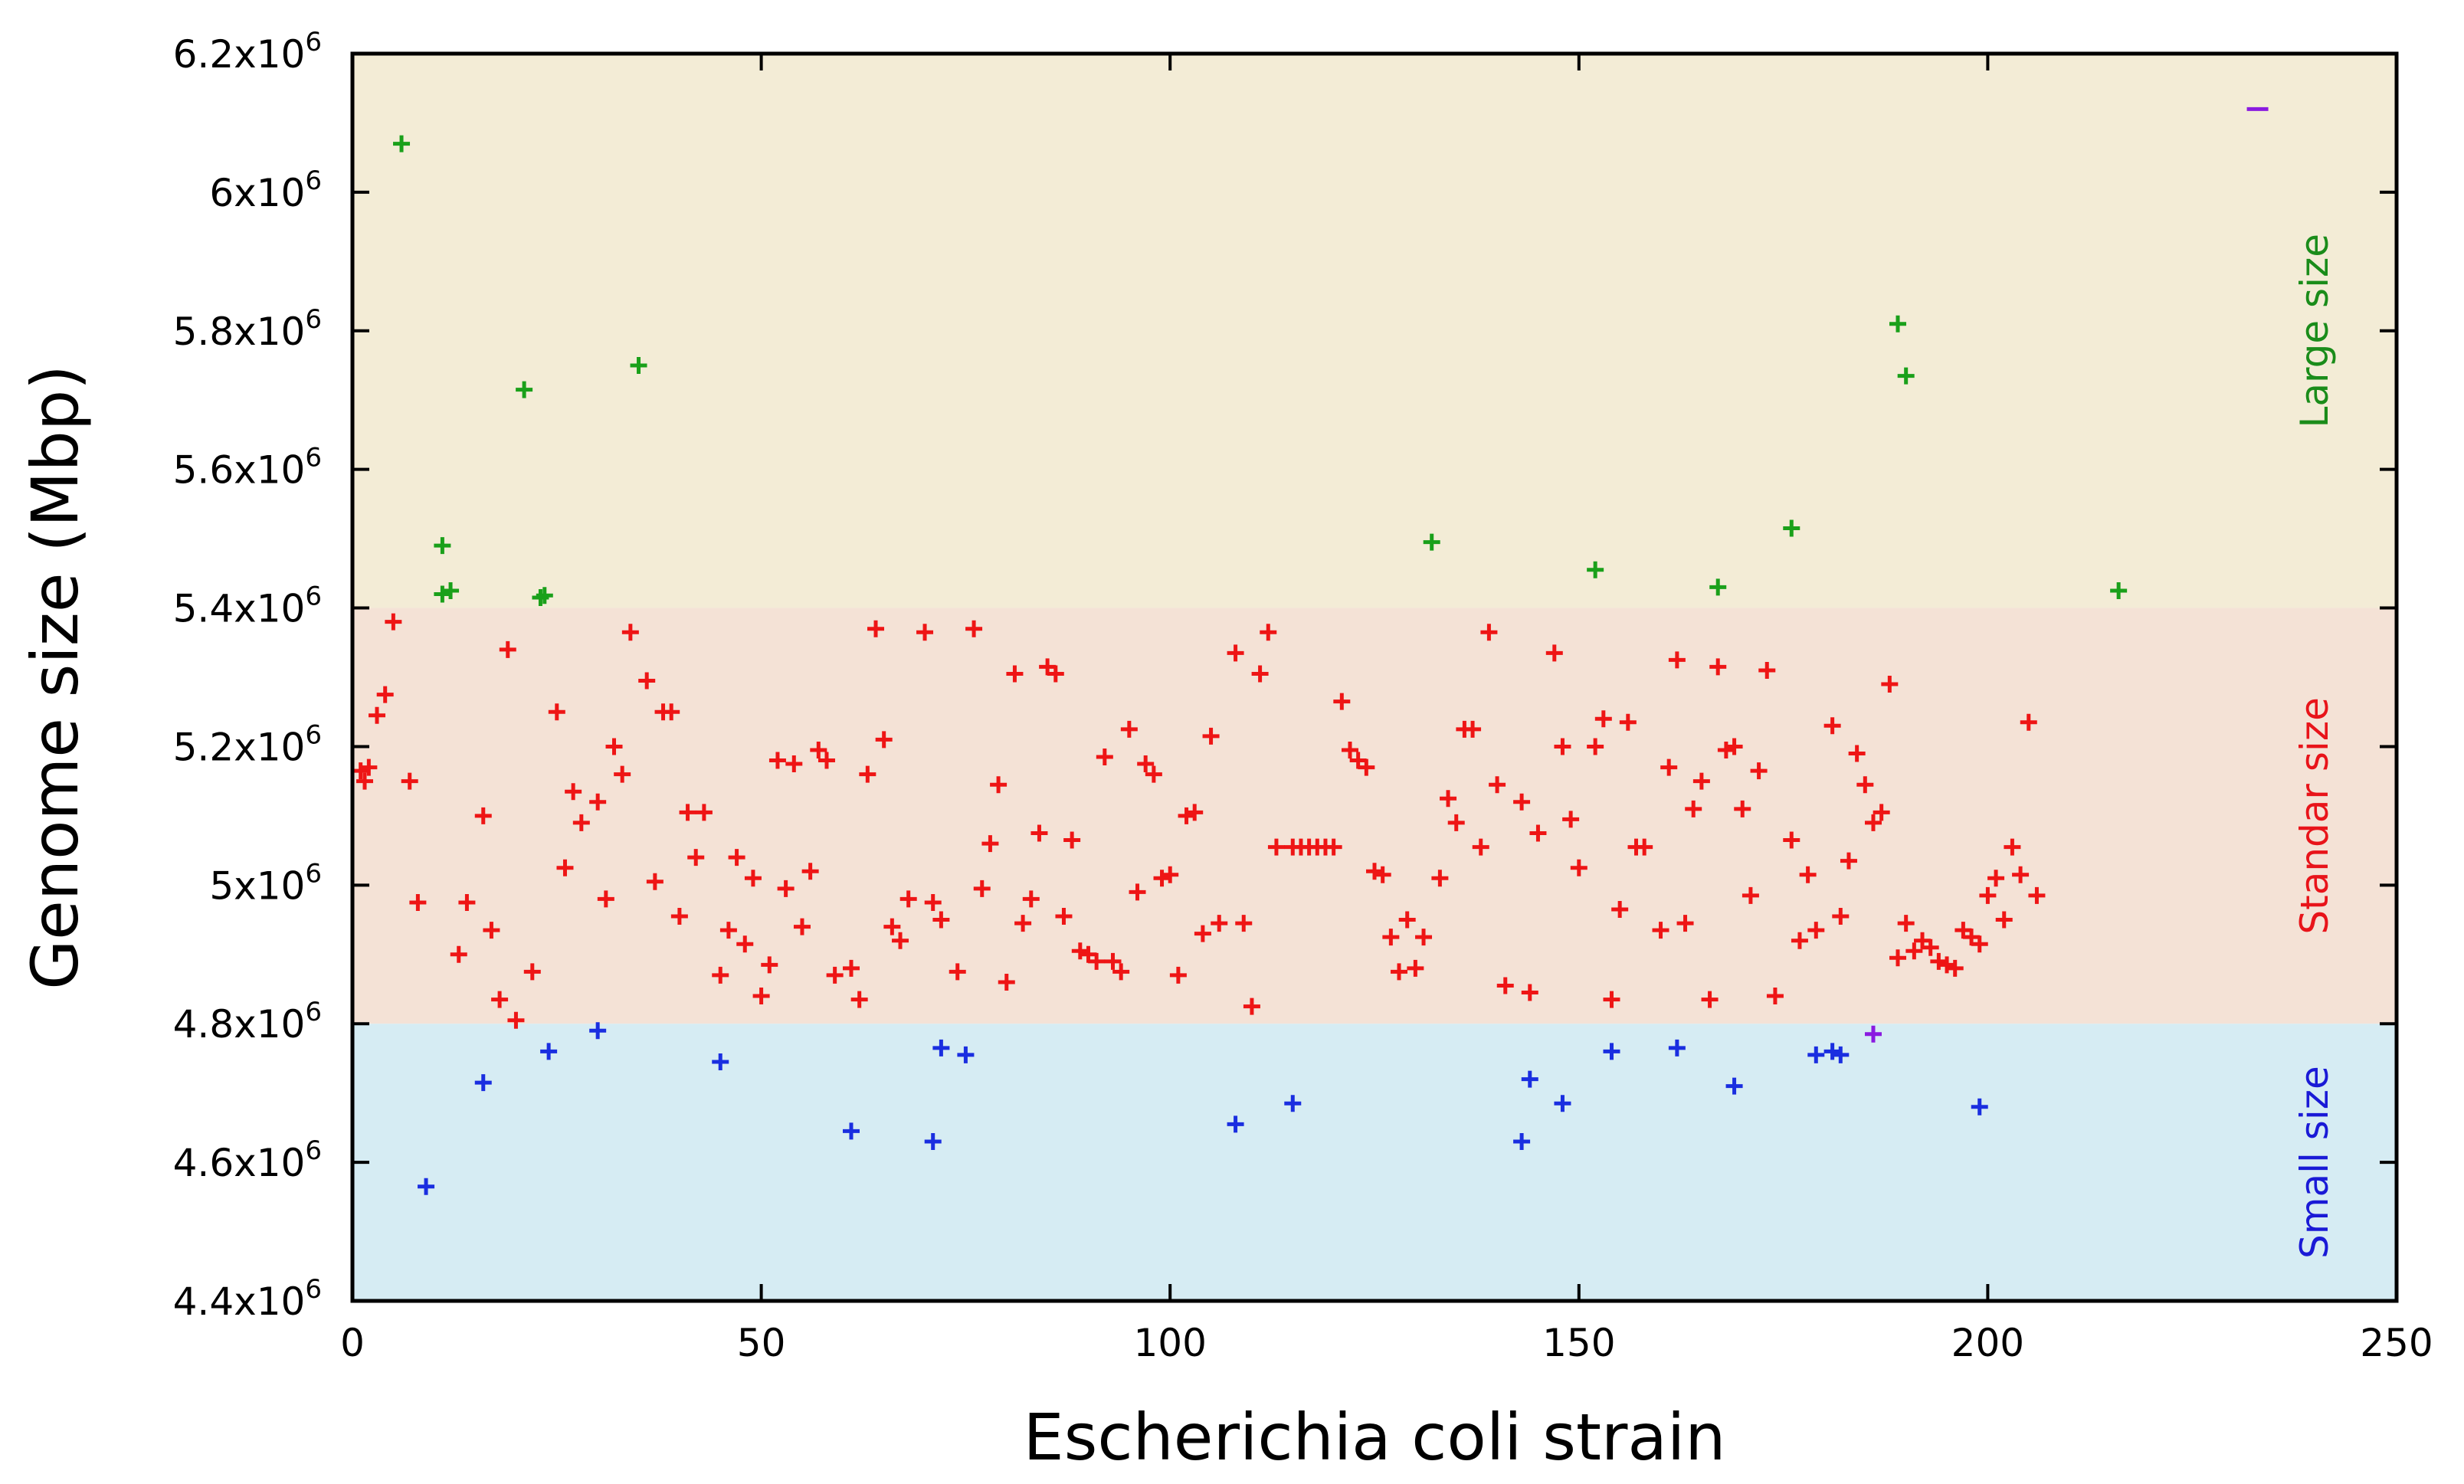 The height and width of the screenshot is (1484, 2464). What do you see at coordinates (1375, 1437) in the screenshot?
I see `x-axis-title: Escherichia coli strain` at bounding box center [1375, 1437].